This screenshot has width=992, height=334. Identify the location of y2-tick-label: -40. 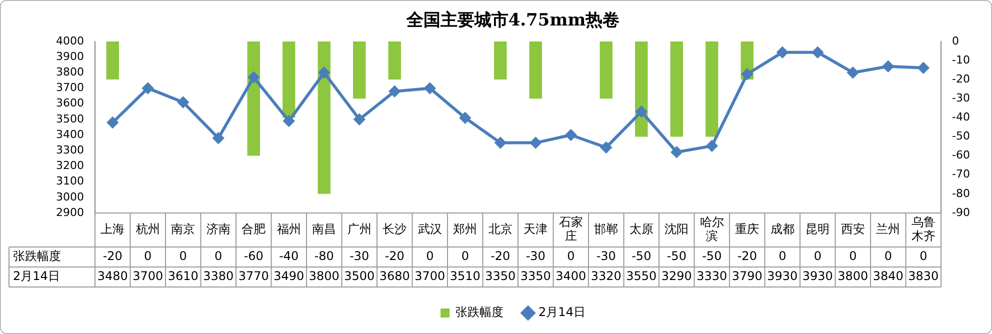
(961, 117).